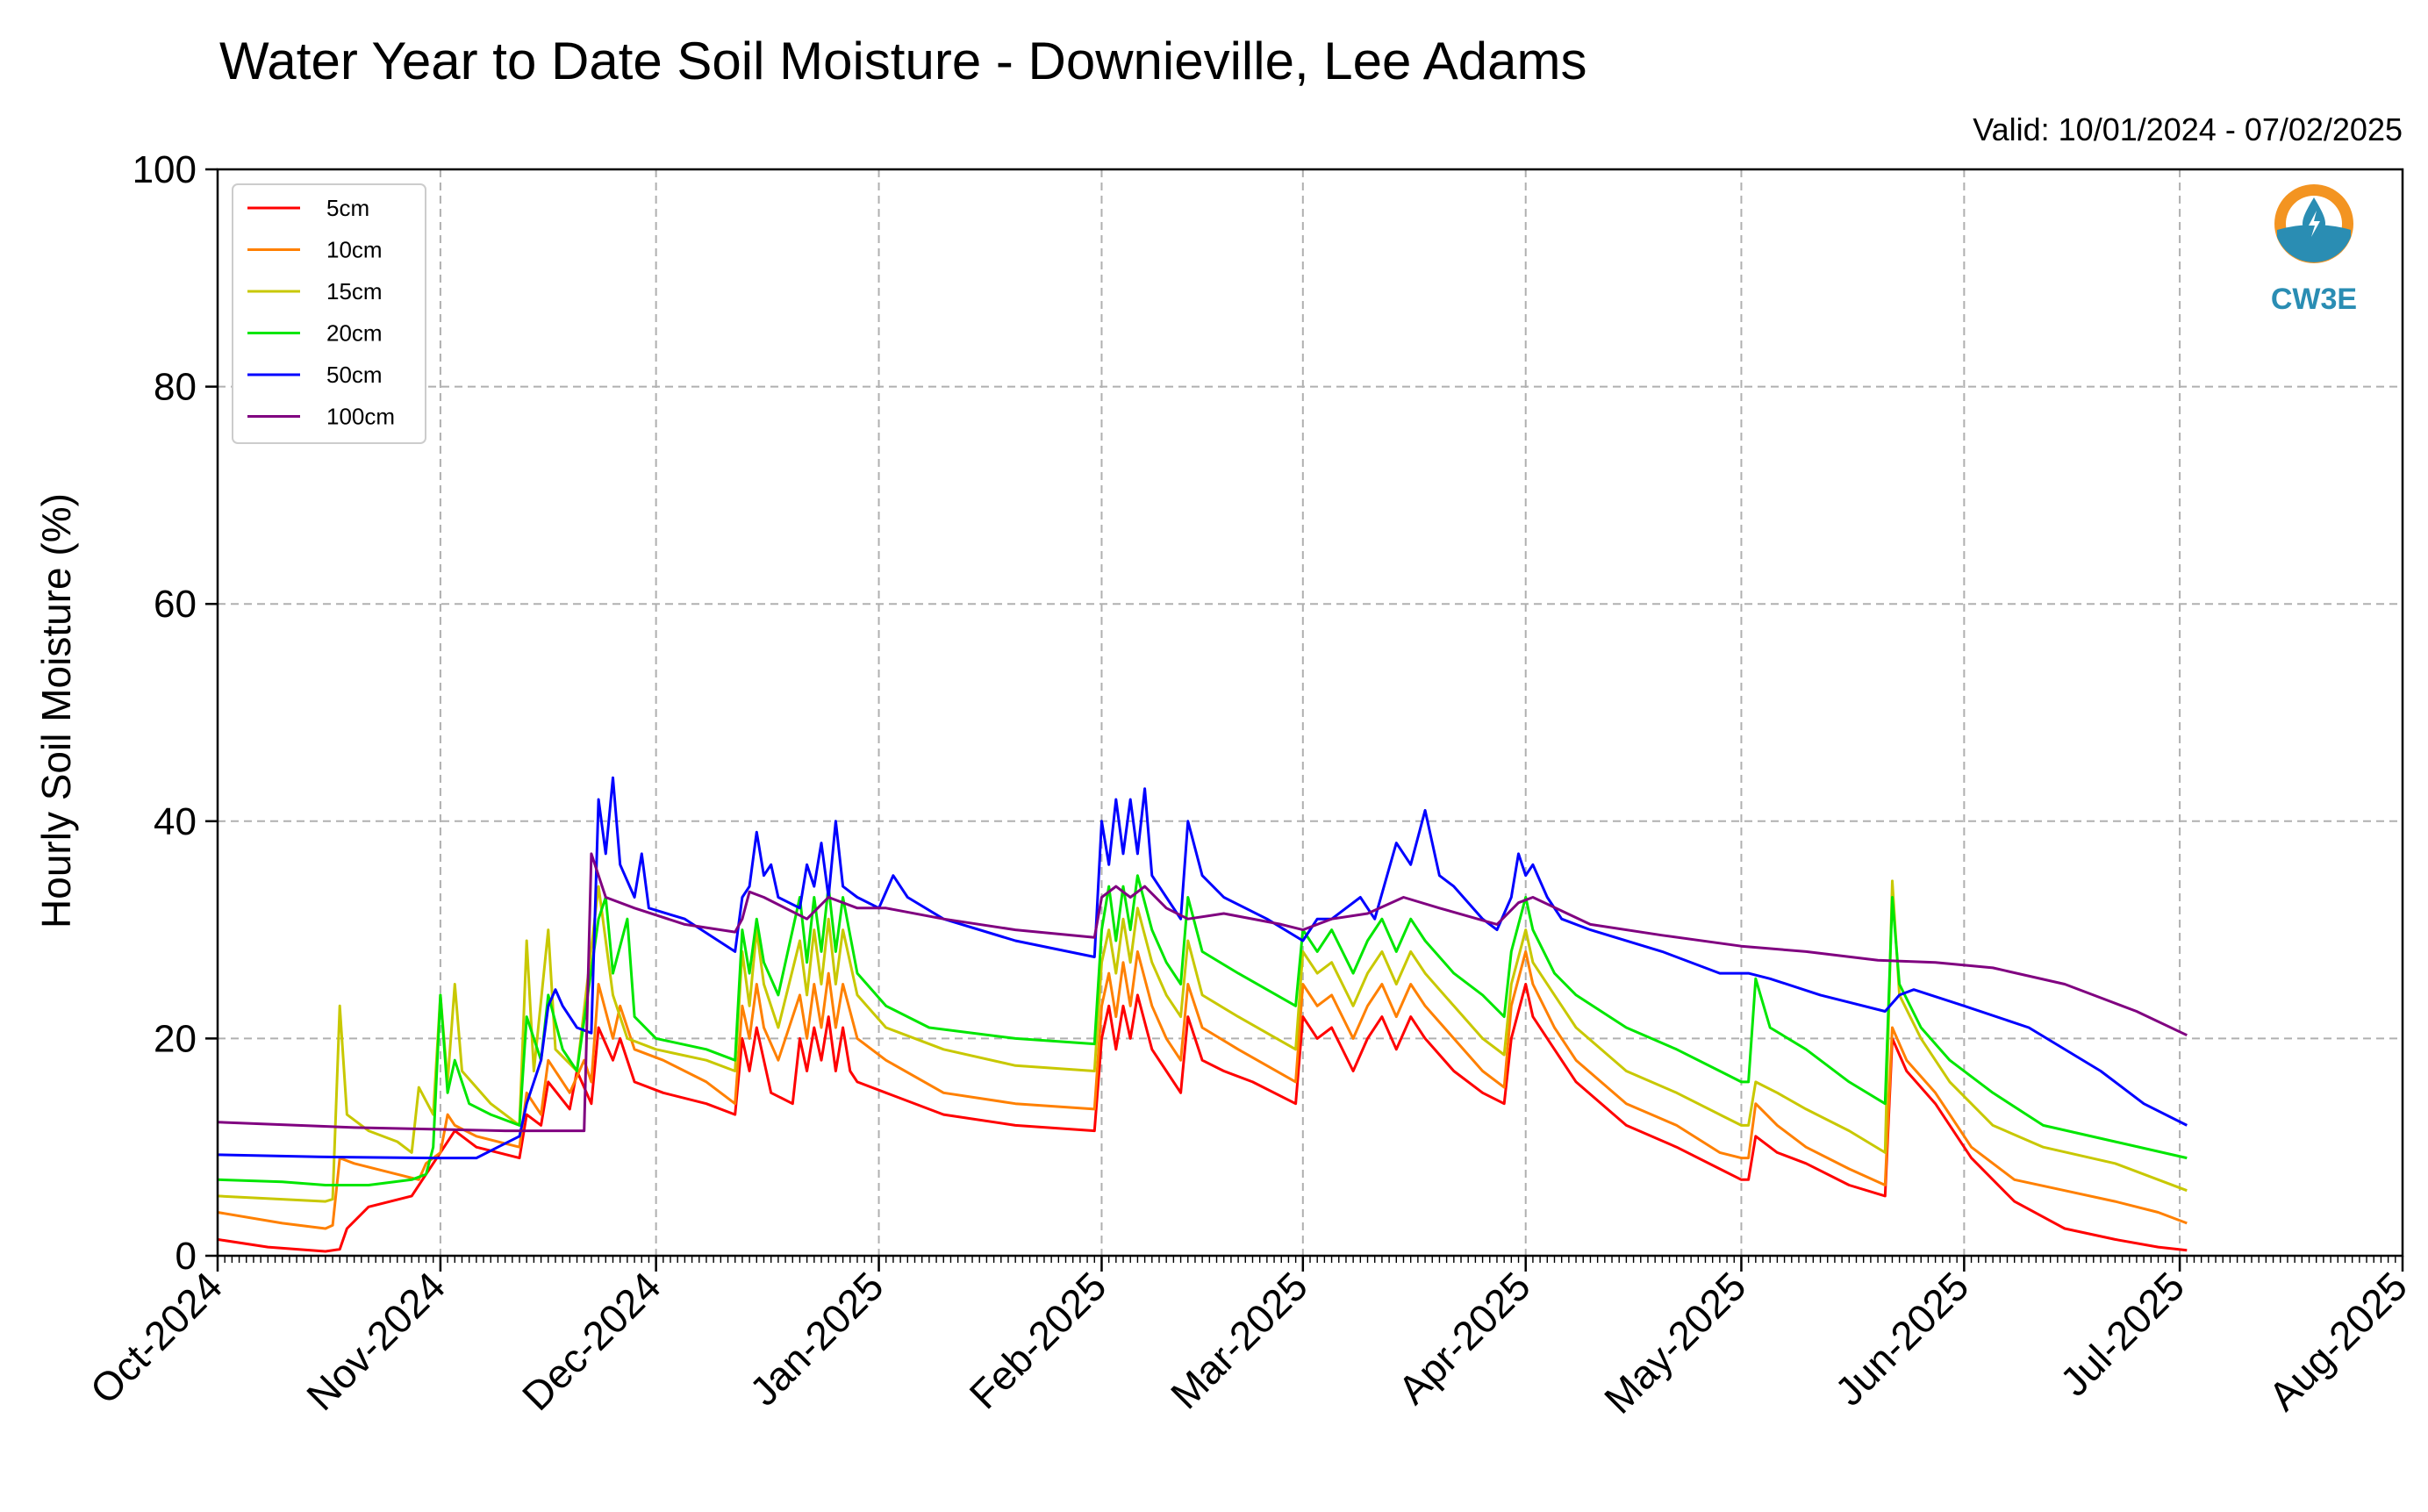 Image resolution: width=2428 pixels, height=1512 pixels. Describe the element at coordinates (175, 1039) in the screenshot. I see `y-tick-label: 20` at that location.